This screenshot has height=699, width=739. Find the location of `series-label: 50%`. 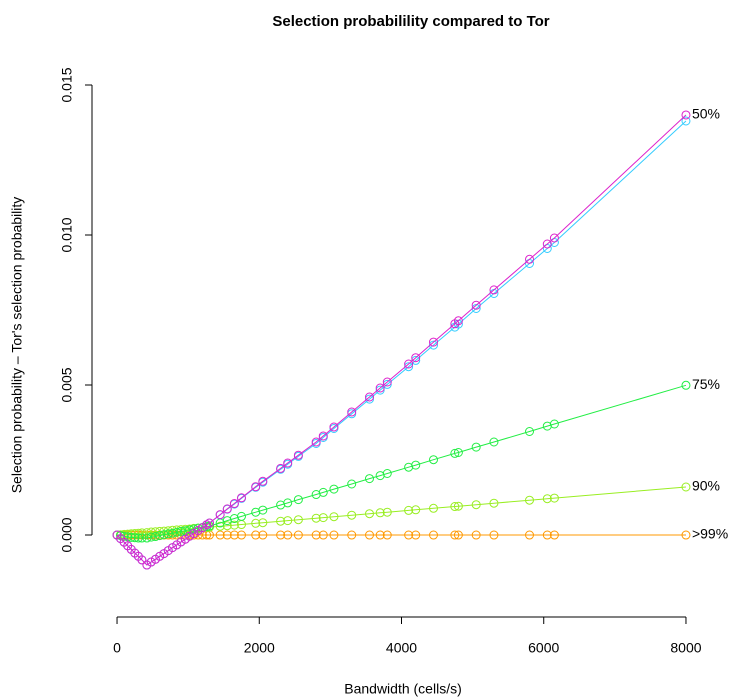

series-label: 50% is located at coordinates (706, 114).